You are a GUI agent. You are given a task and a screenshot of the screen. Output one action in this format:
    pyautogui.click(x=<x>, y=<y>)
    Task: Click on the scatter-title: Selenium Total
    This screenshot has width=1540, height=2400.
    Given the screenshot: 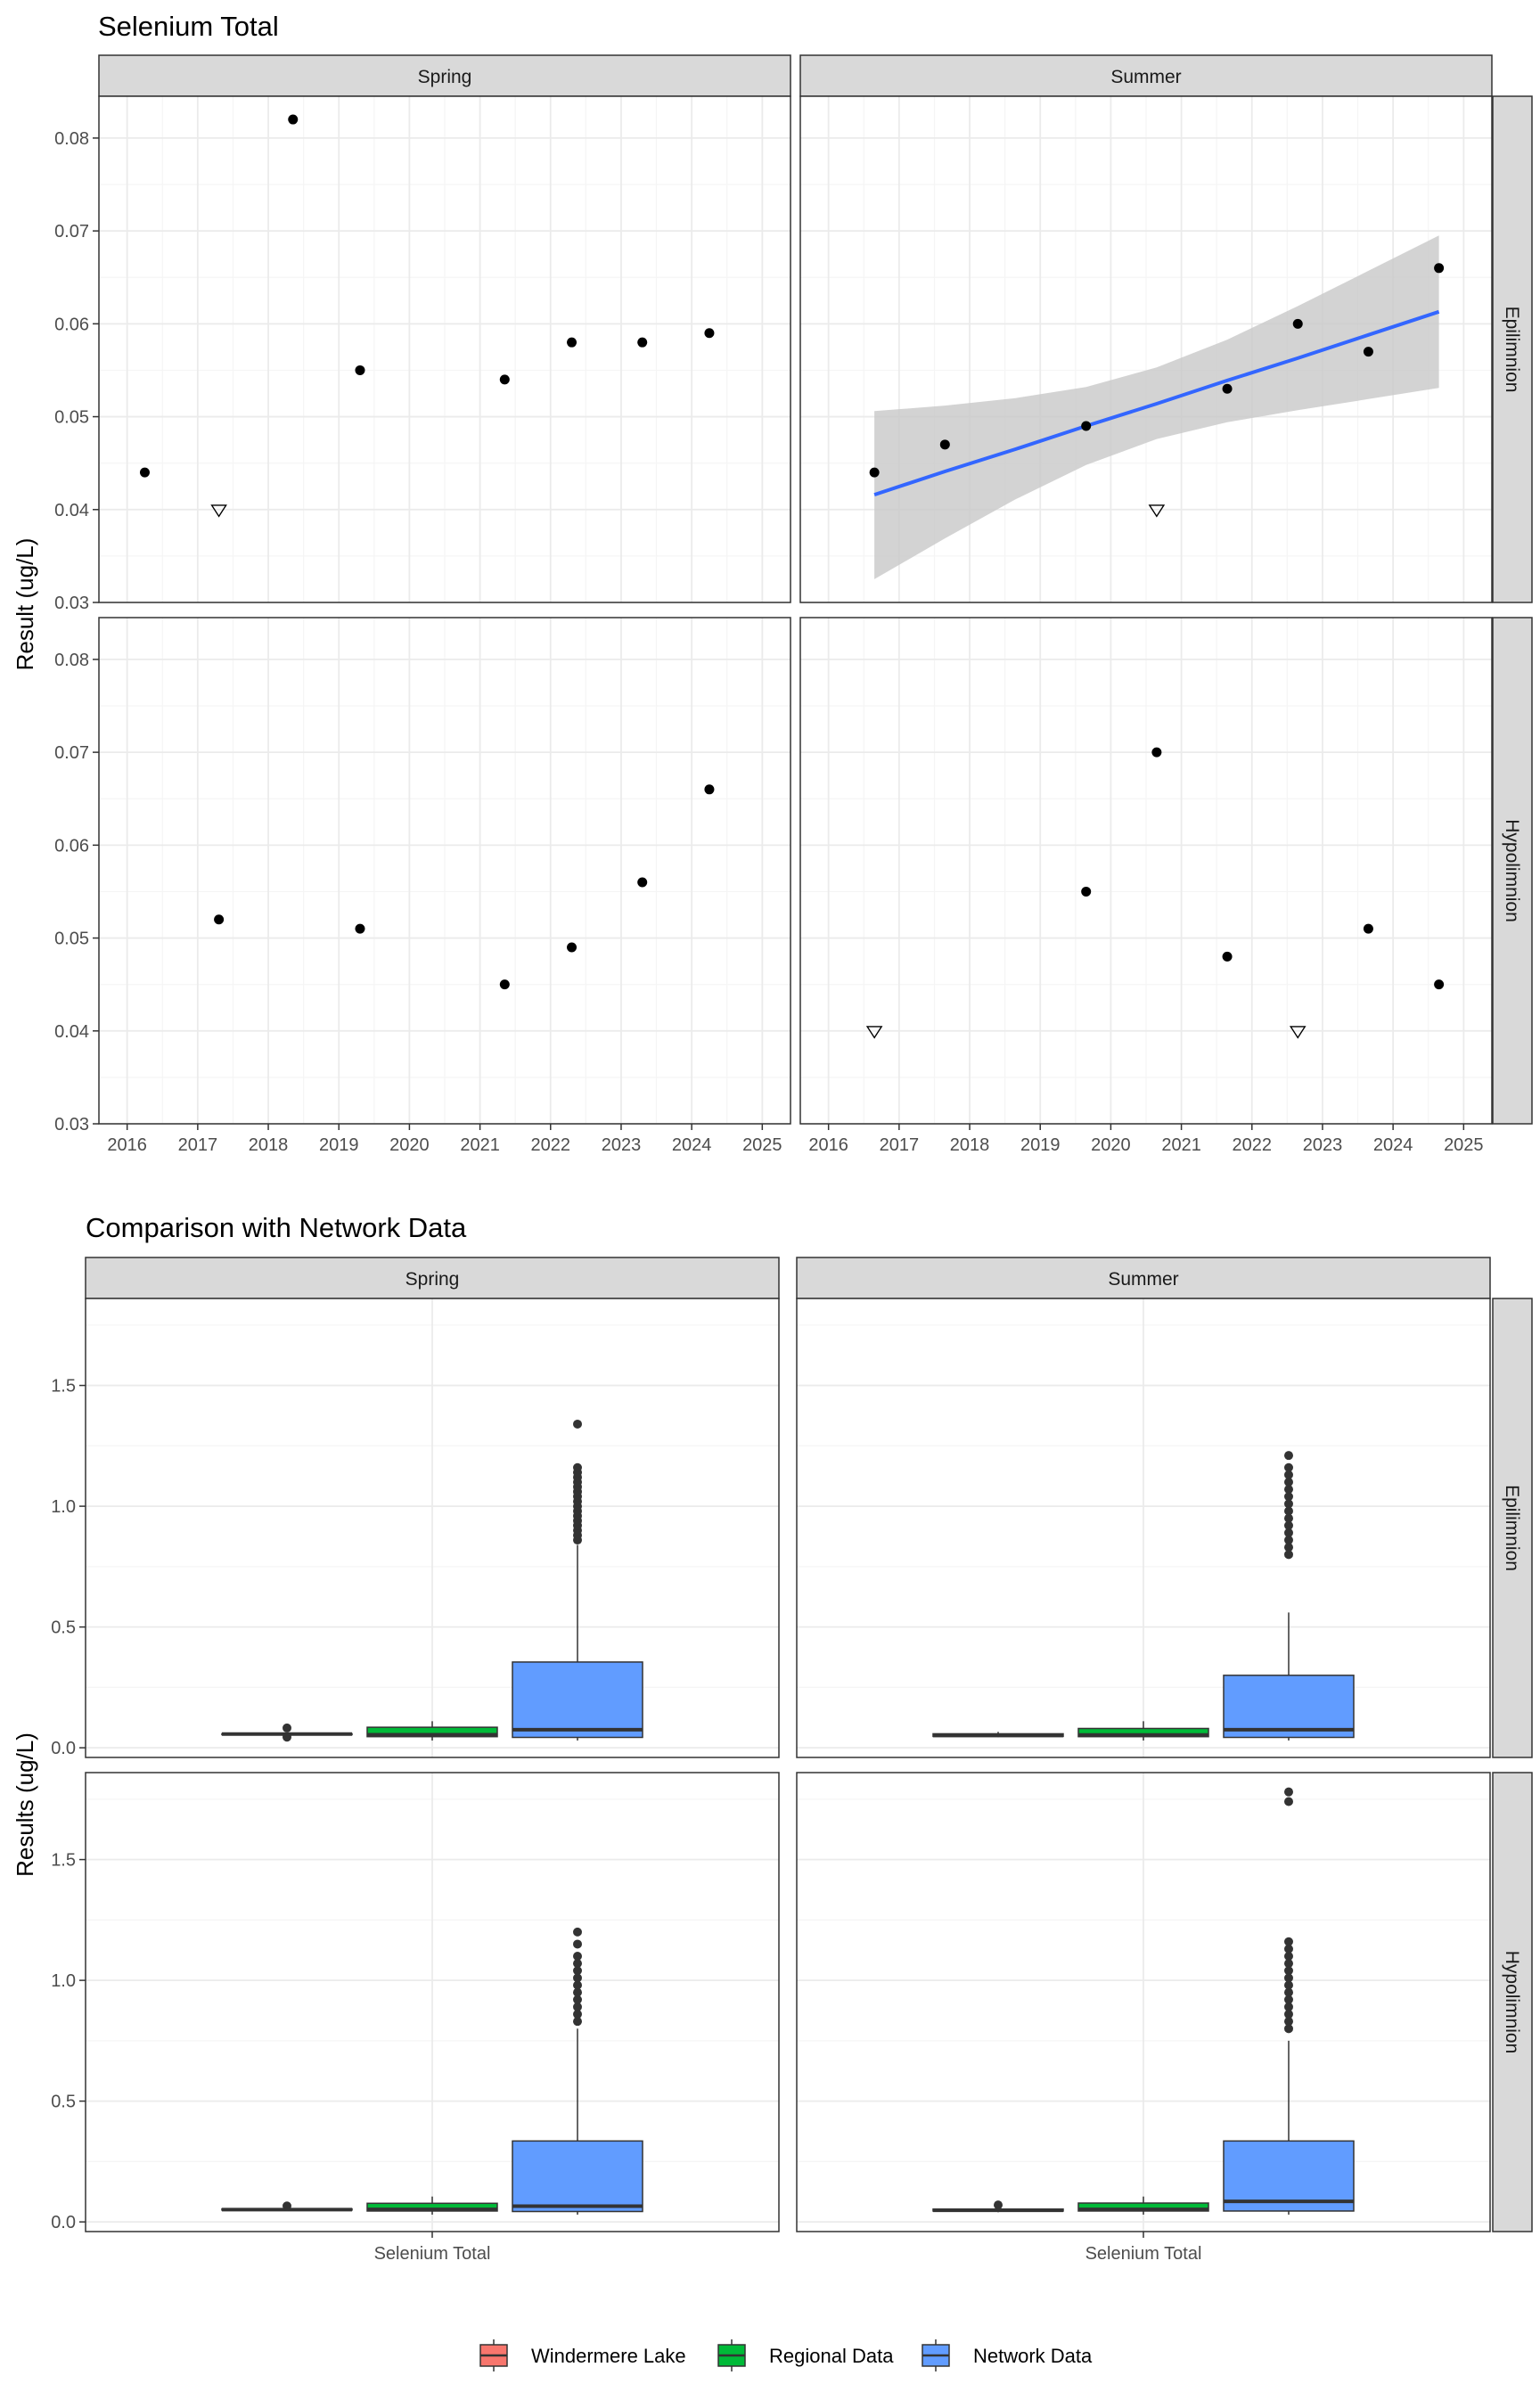 What is the action you would take?
    pyautogui.click(x=188, y=26)
    